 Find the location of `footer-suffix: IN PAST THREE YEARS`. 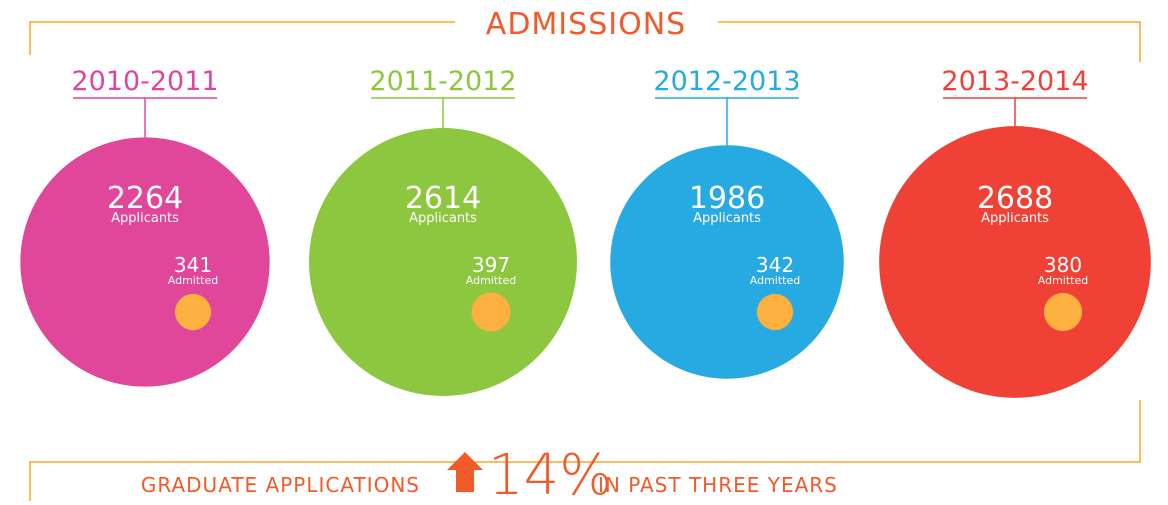

footer-suffix: IN PAST THREE YEARS is located at coordinates (718, 485).